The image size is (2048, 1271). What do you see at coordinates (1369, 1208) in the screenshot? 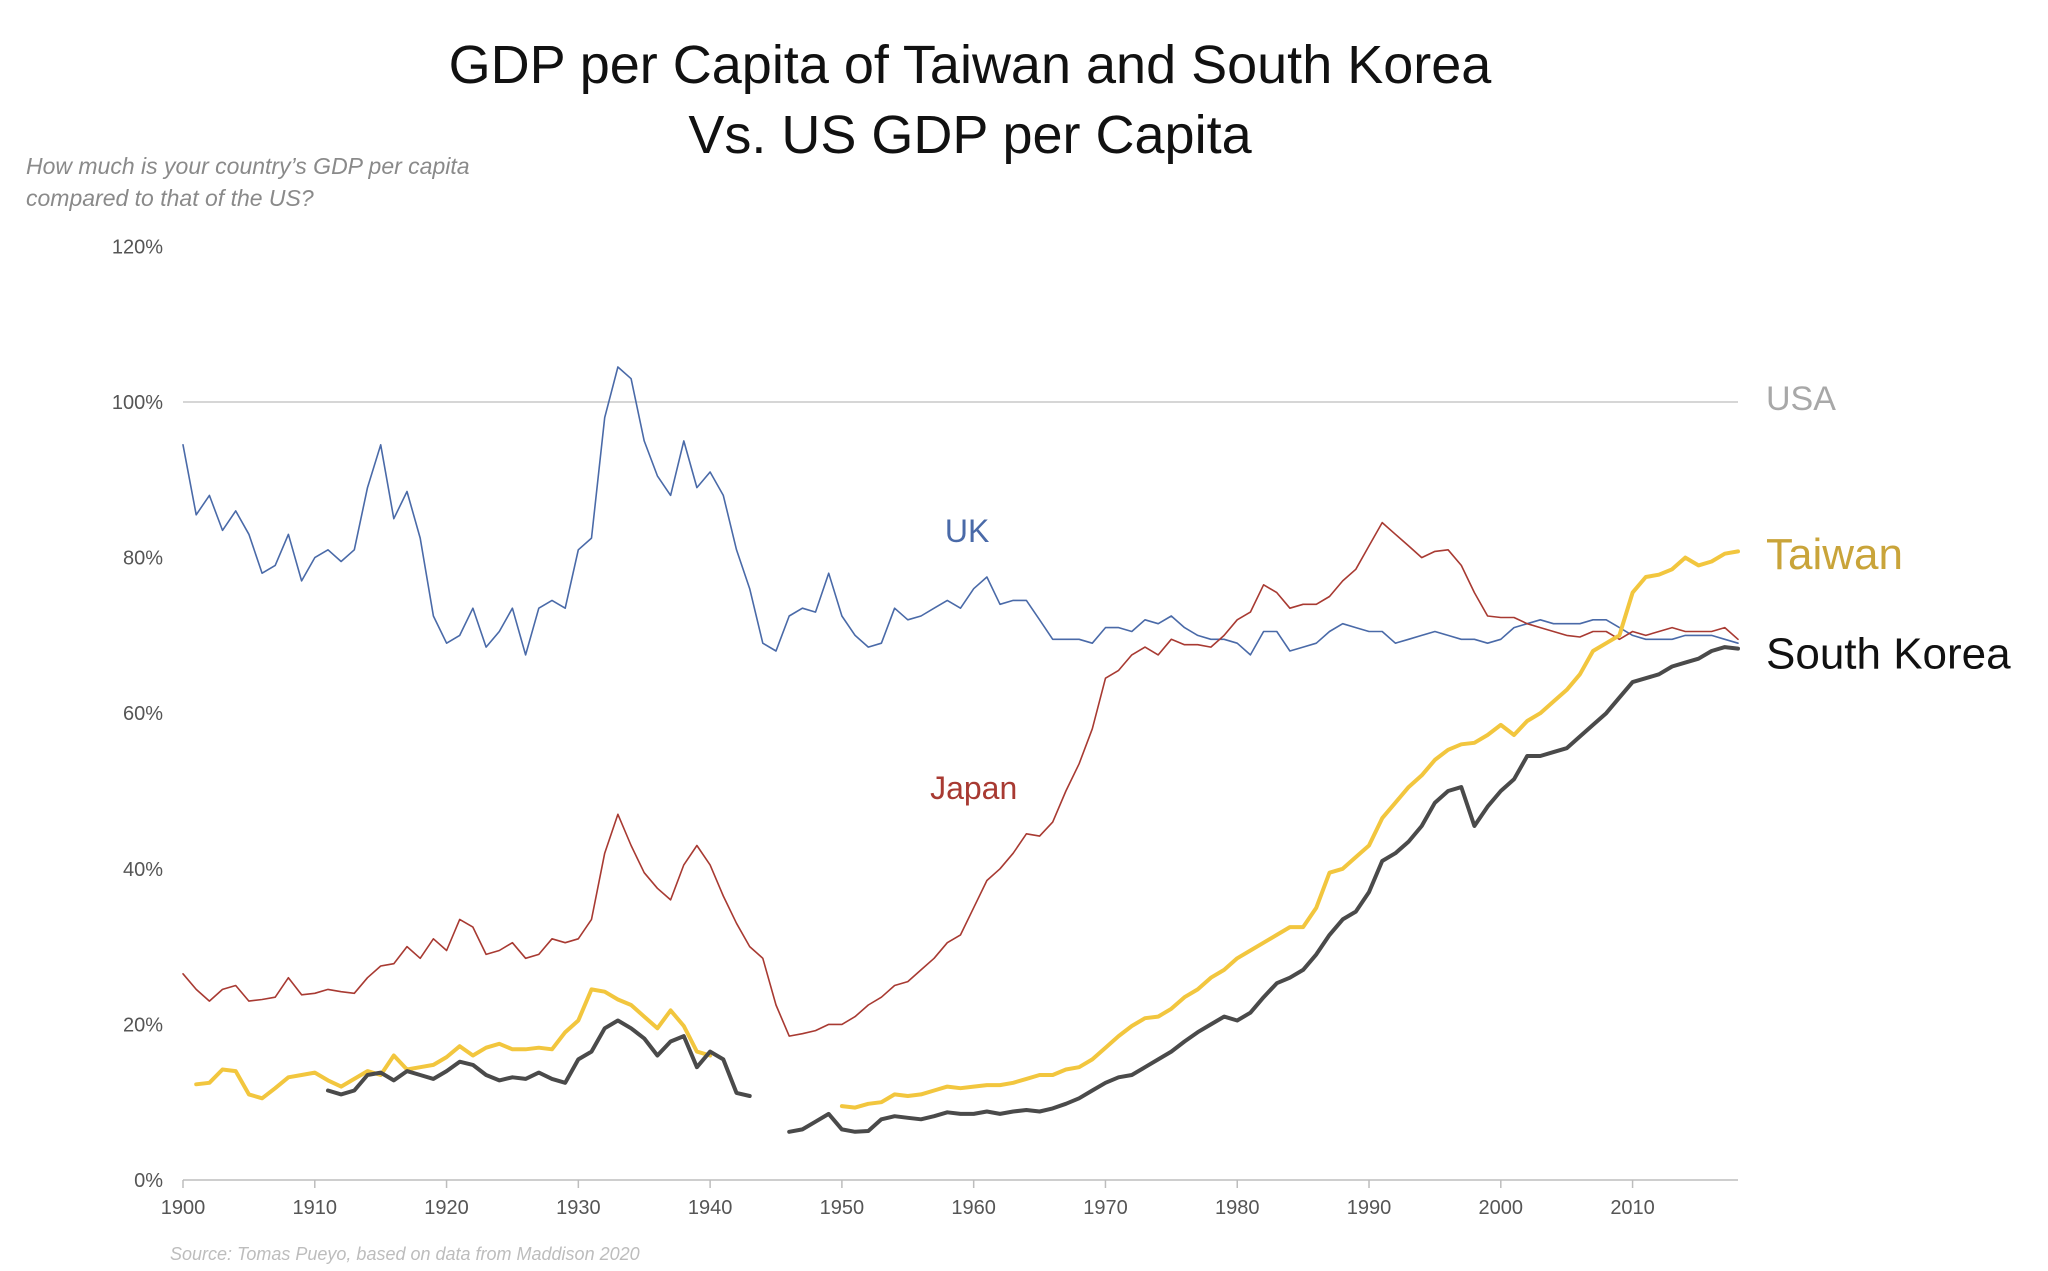
I see `x-tick-label-1990: 1990` at bounding box center [1369, 1208].